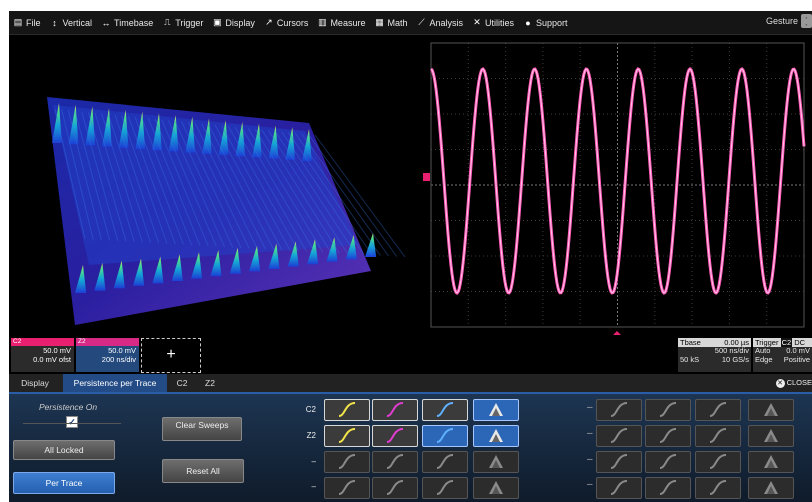  I want to click on channel-offset-marker, so click(426, 177).